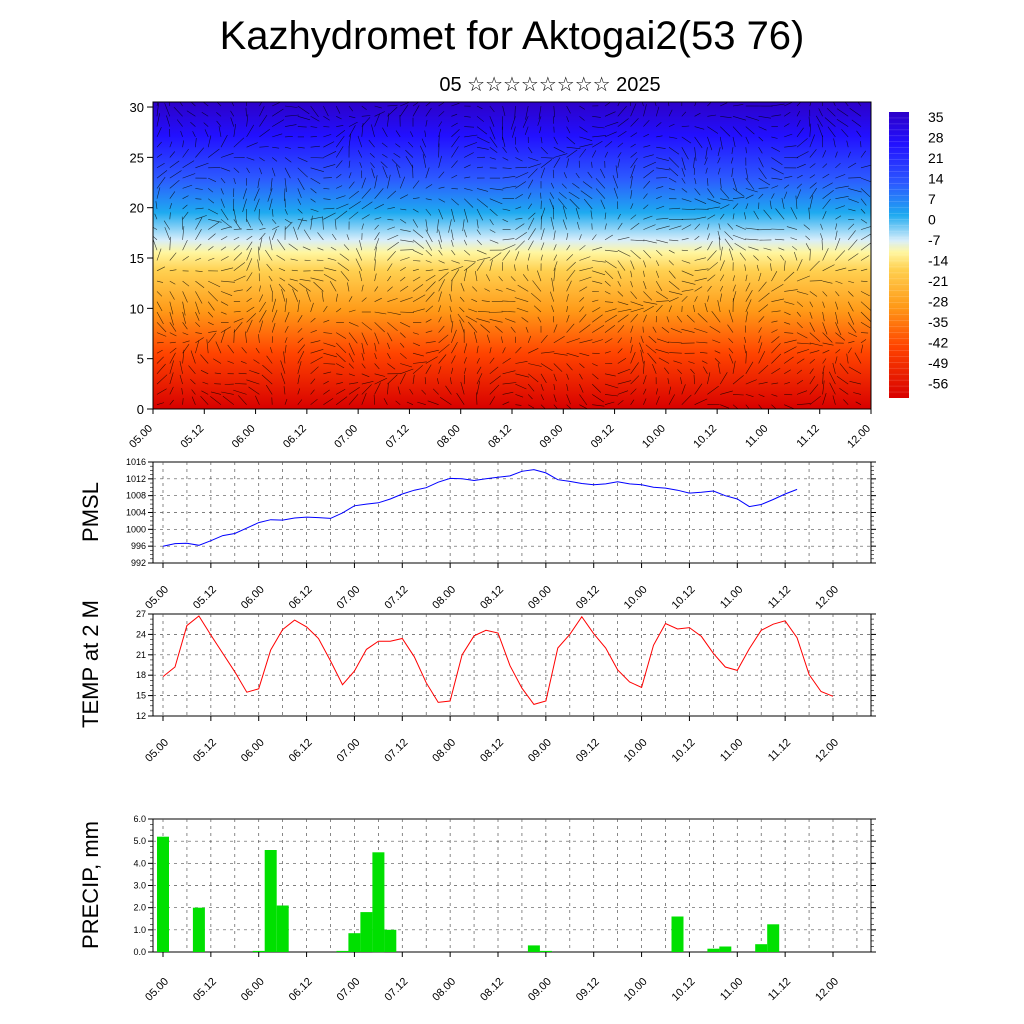 This screenshot has height=1024, width=1024. Describe the element at coordinates (932, 220) in the screenshot. I see `colorbar-label: 0` at that location.